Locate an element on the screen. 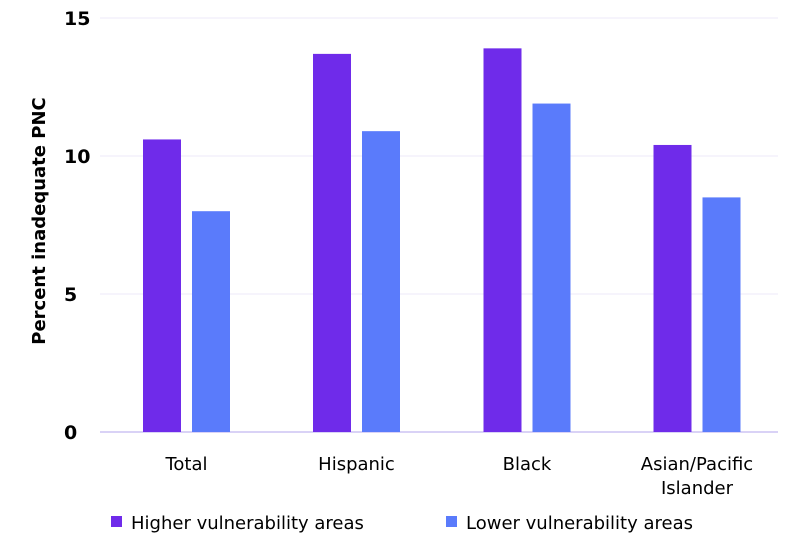  y-tick-label: 15 is located at coordinates (77, 19).